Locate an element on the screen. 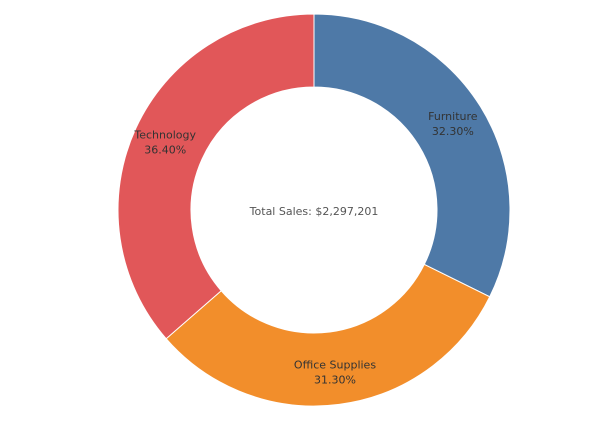 The width and height of the screenshot is (593, 421). slice-category-label-technology: Technology is located at coordinates (164, 135).